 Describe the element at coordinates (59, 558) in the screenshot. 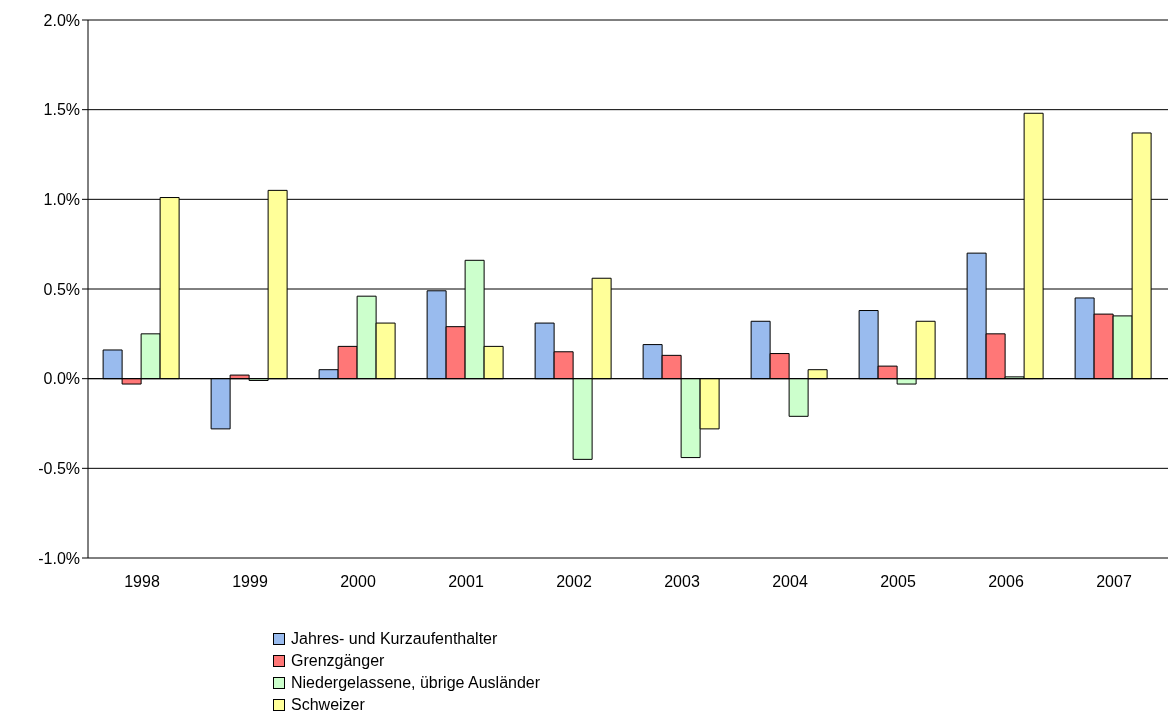

I see `y-tick-label: -1.0%` at that location.